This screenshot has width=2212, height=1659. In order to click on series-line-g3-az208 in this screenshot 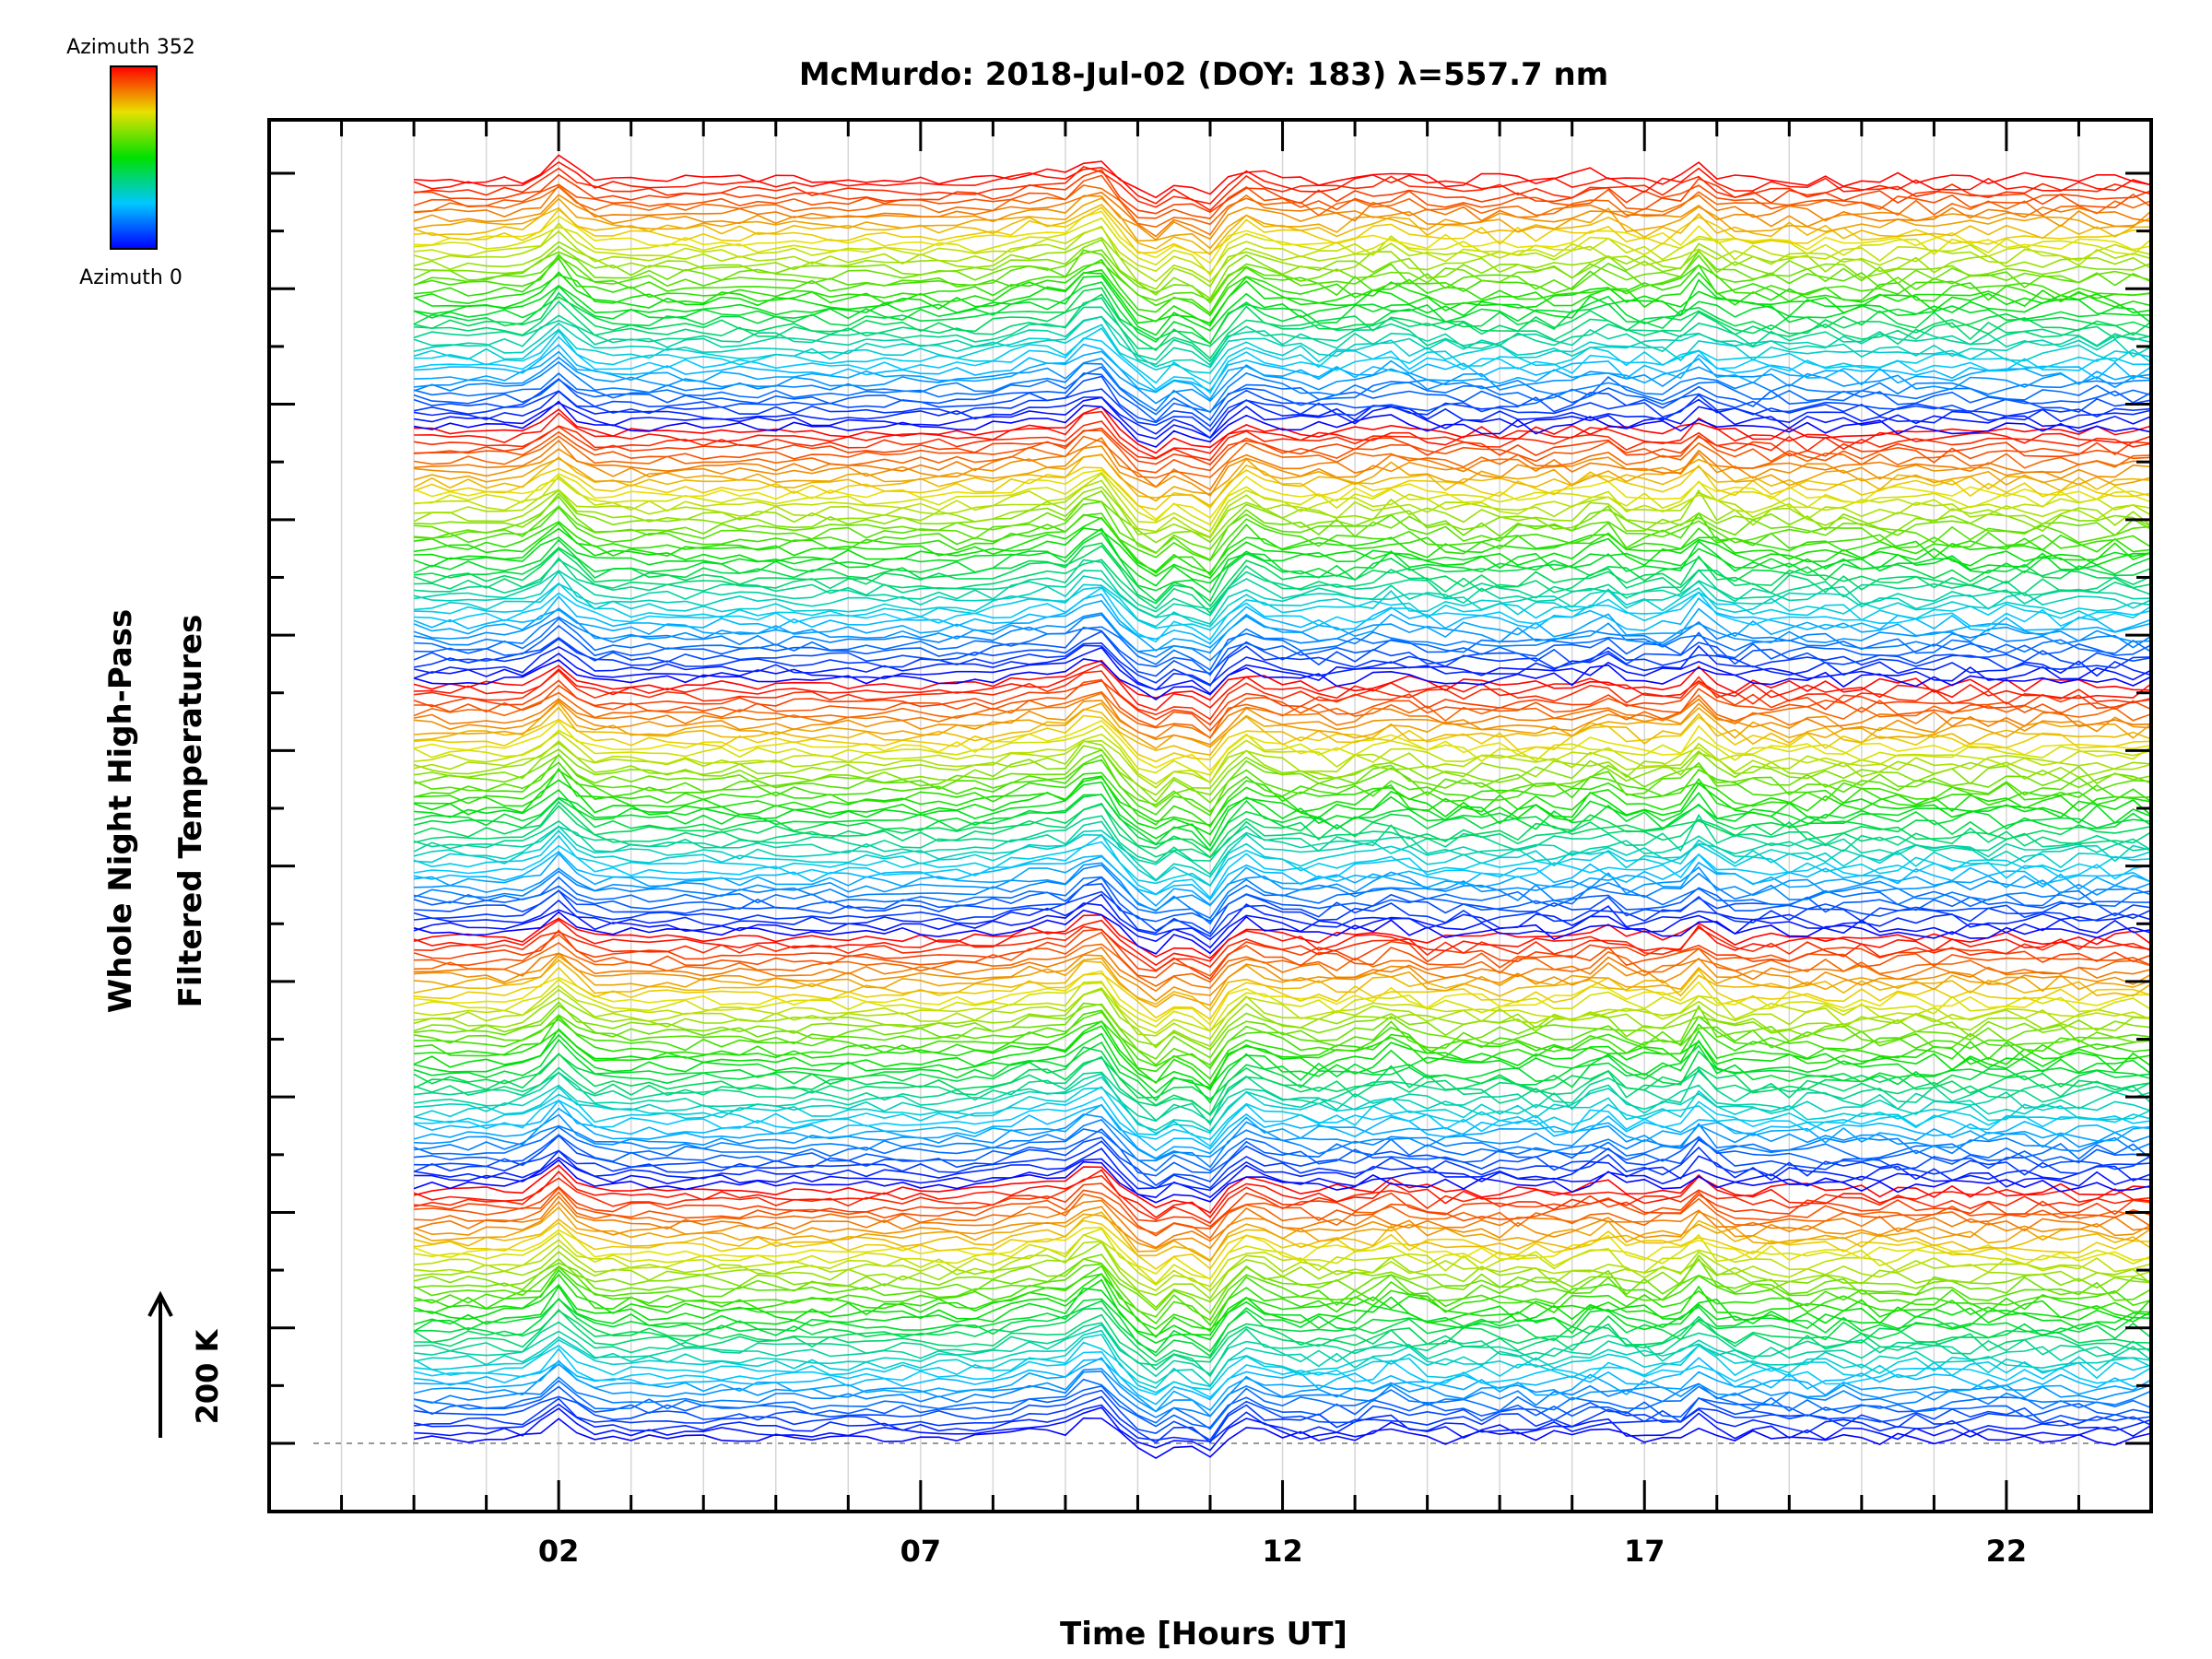, I will do `click(1282, 785)`.